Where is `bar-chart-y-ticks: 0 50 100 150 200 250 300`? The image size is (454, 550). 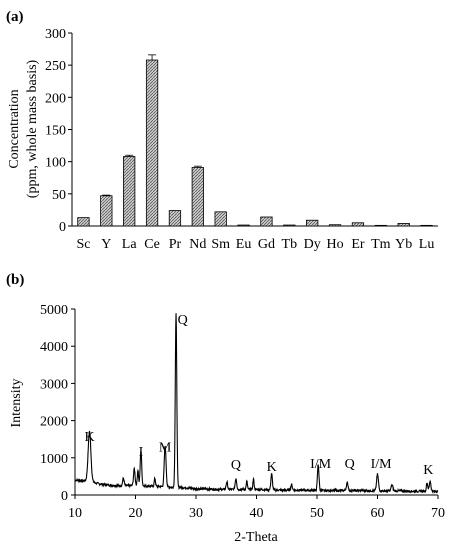 bar-chart-y-ticks: 0 50 100 150 200 250 300 is located at coordinates (58, 131).